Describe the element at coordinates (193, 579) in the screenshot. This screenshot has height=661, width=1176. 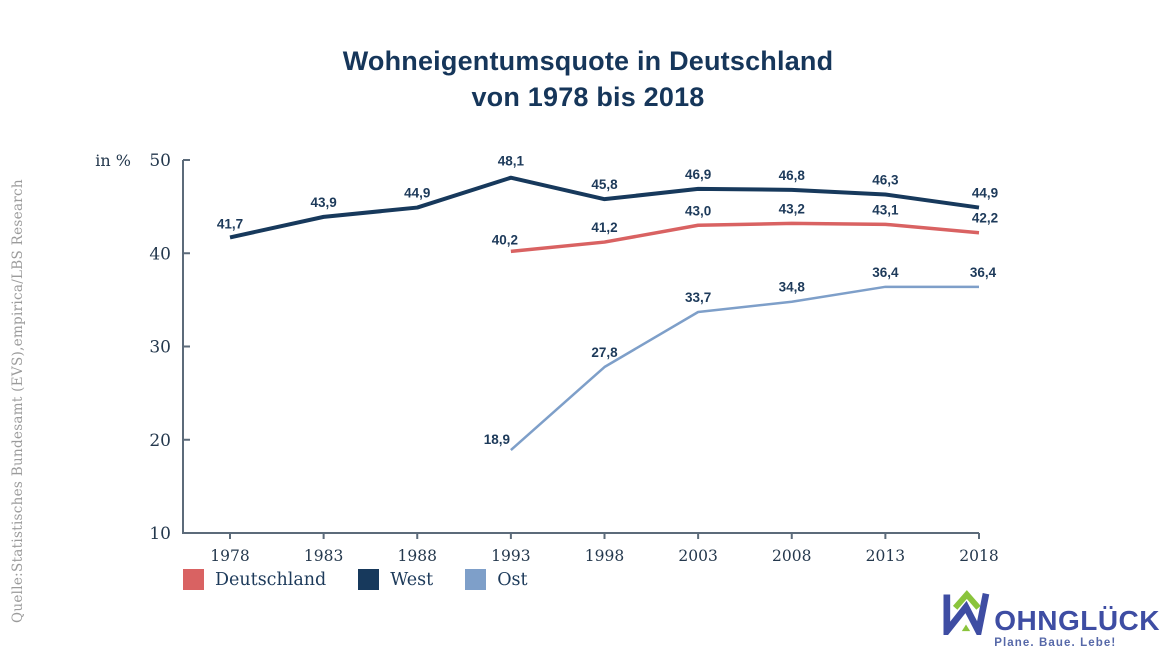
I see `legend-swatch-deutschland` at that location.